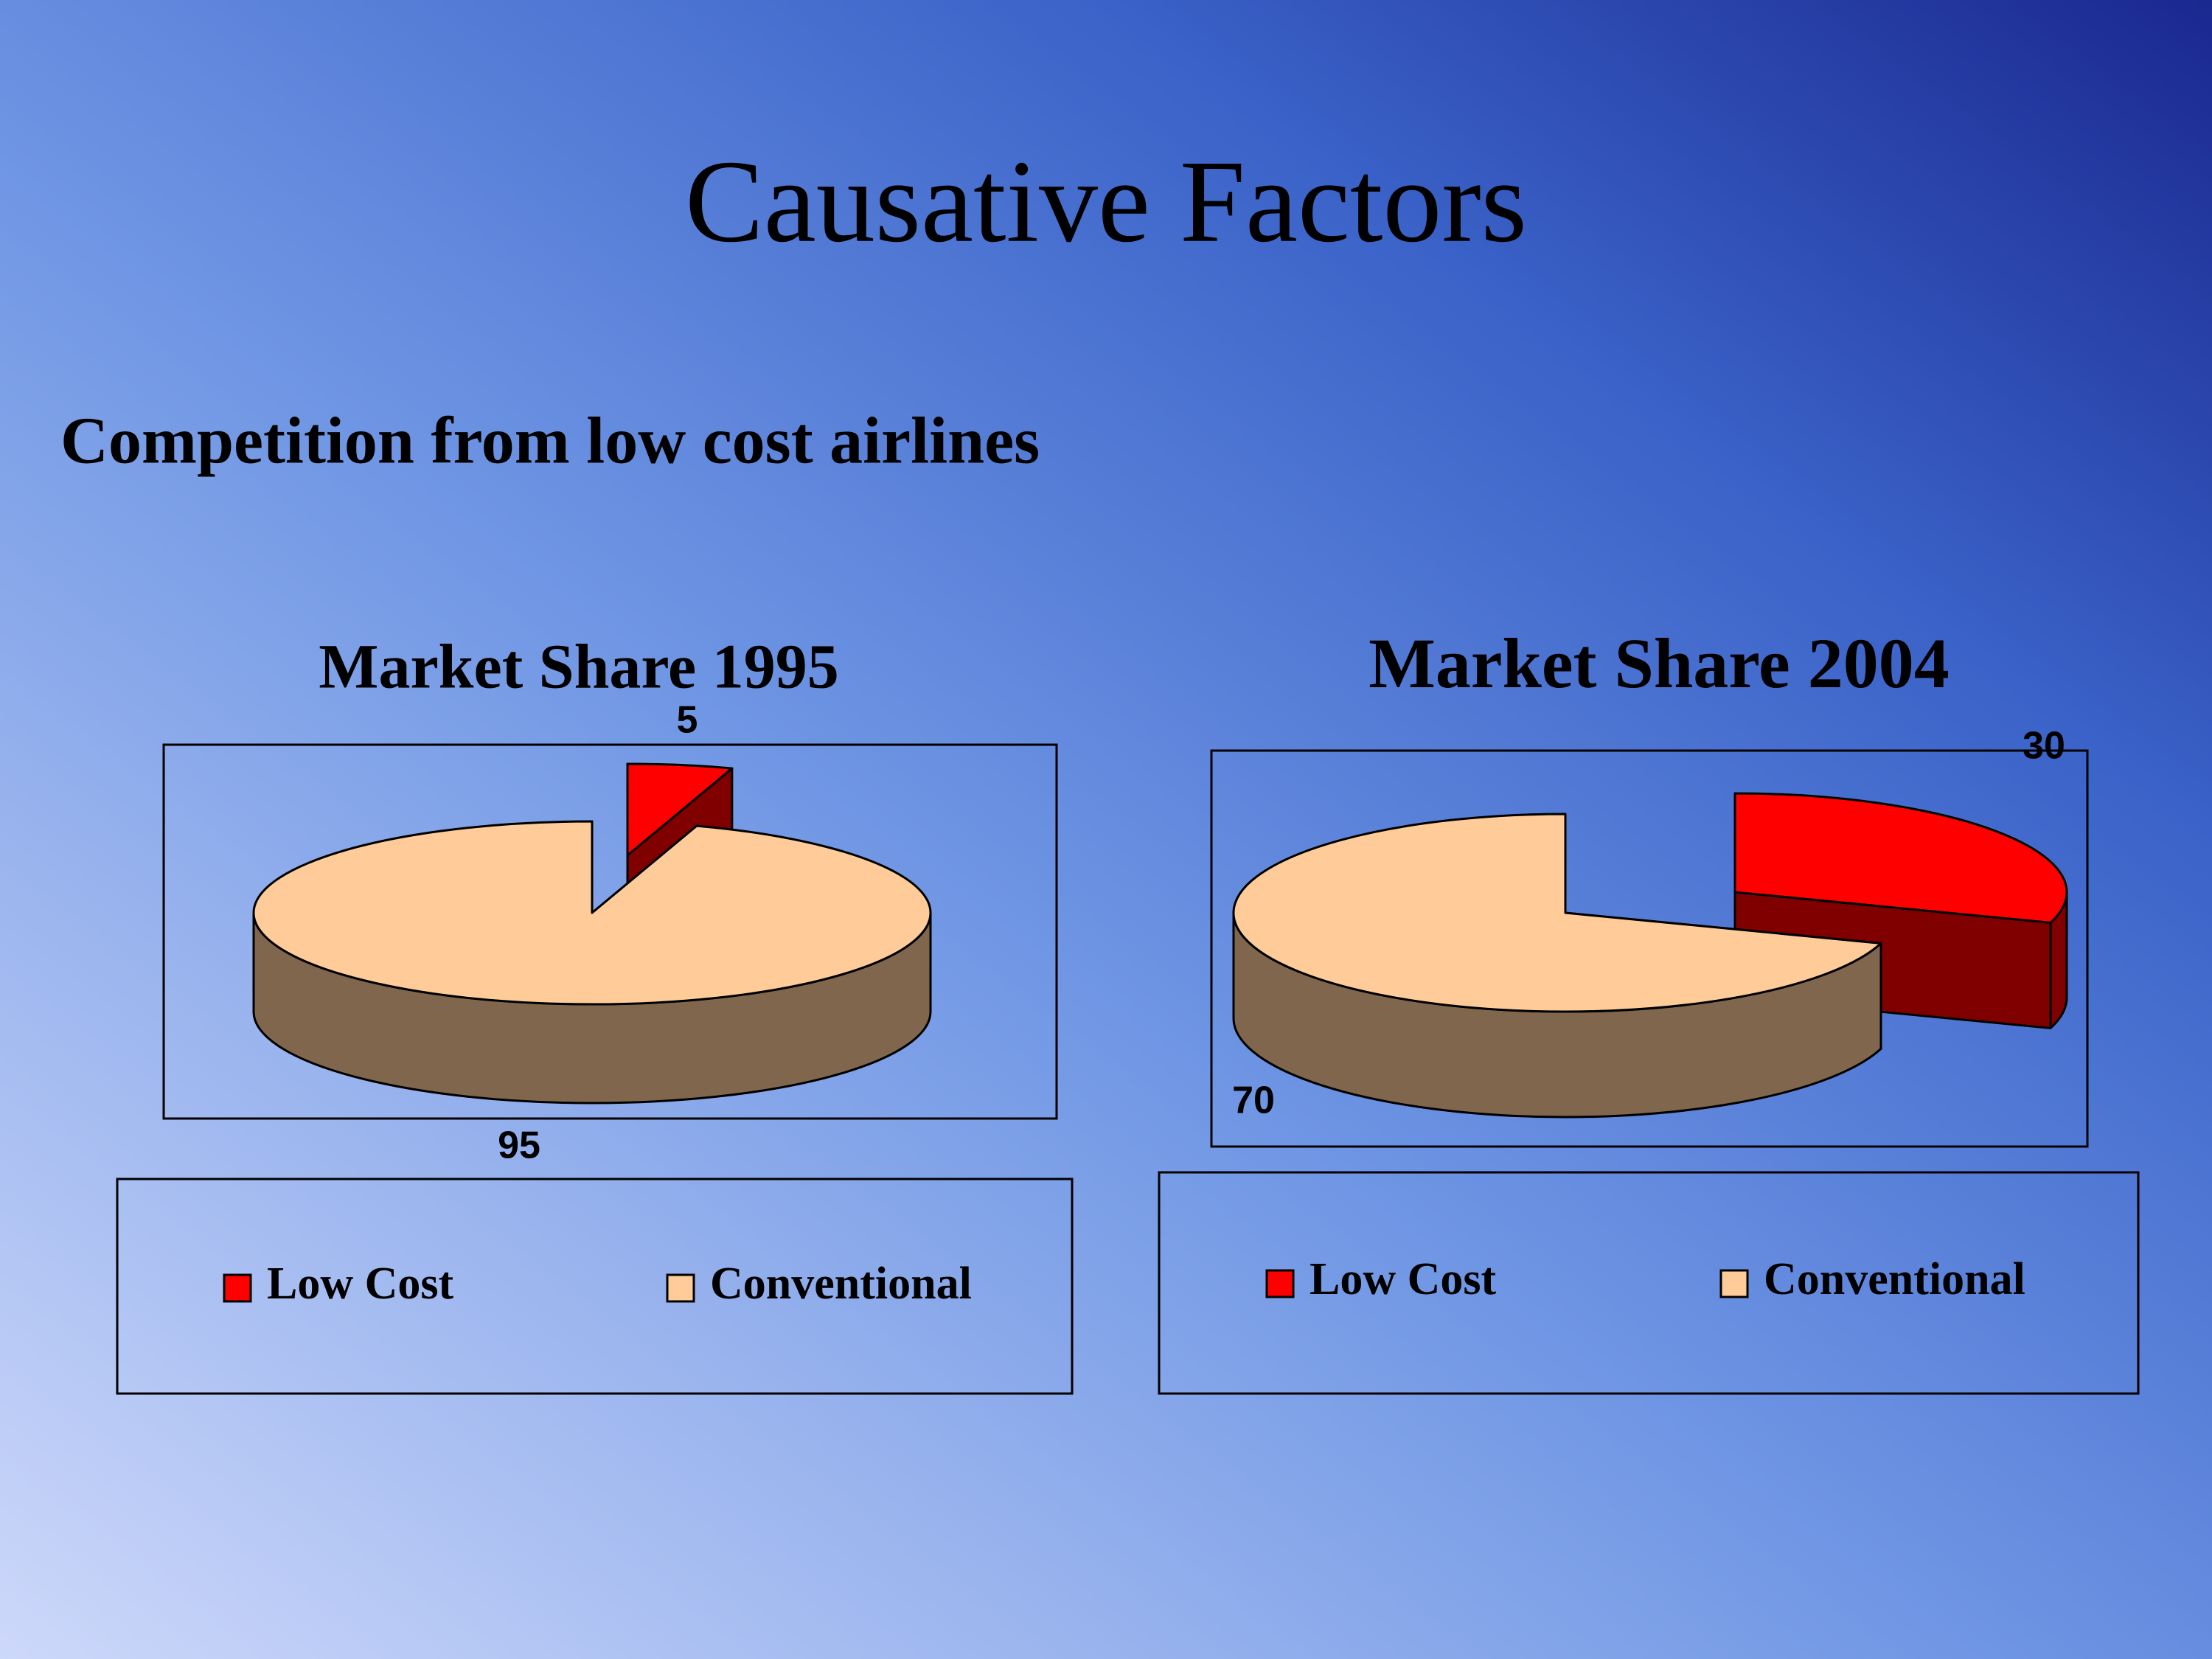  Describe the element at coordinates (1253, 1100) in the screenshot. I see `value-label: 70` at that location.